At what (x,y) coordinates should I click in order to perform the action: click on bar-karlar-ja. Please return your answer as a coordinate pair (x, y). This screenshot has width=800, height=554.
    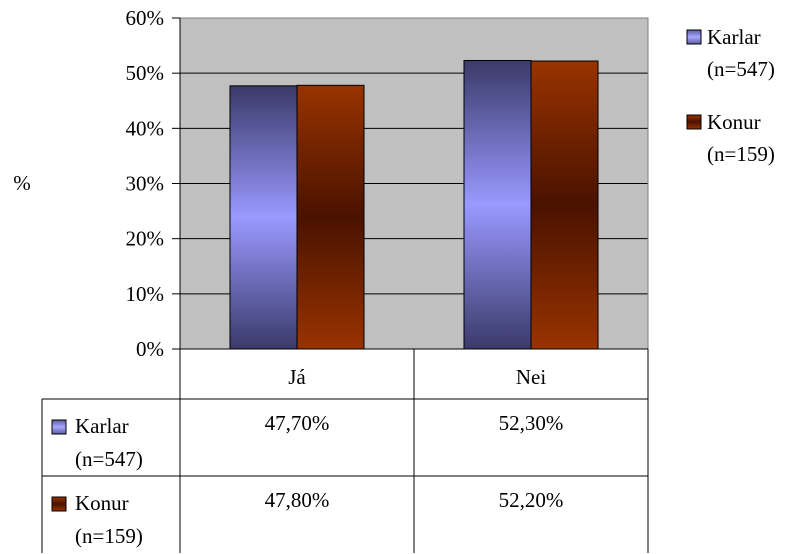
    Looking at the image, I should click on (263, 217).